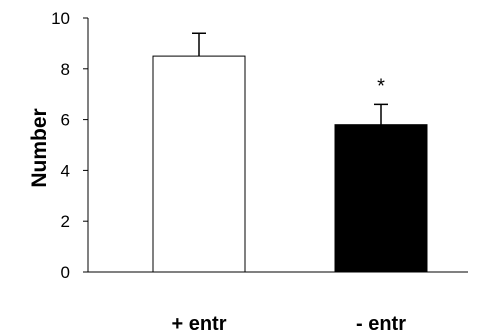  Describe the element at coordinates (65, 221) in the screenshot. I see `y-tick-label: 2` at that location.